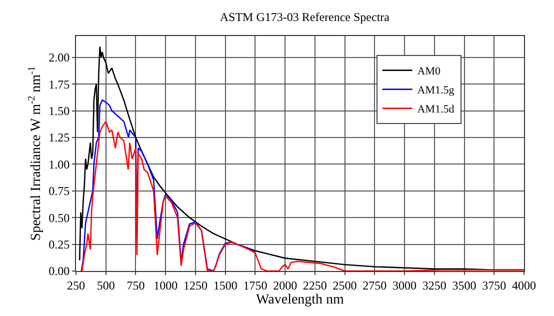  Describe the element at coordinates (59, 137) in the screenshot. I see `y-tick-label: 1.25` at that location.